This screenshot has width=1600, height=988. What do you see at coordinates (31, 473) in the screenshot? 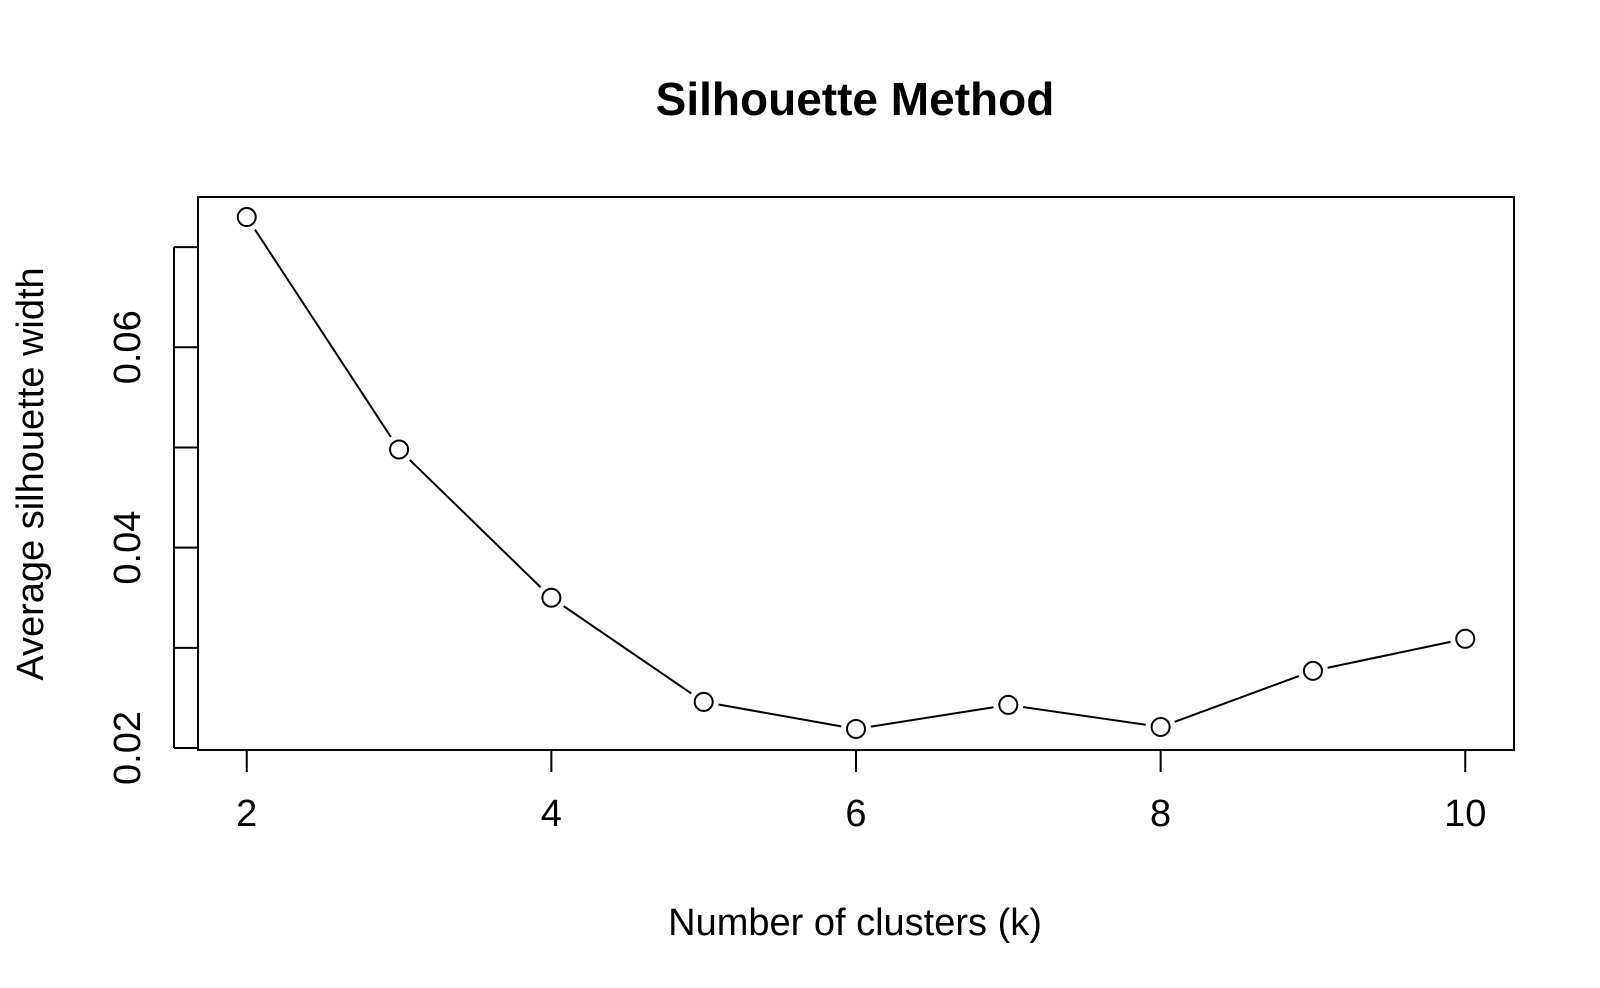
I see `y-axis-label: Average silhouette width` at bounding box center [31, 473].